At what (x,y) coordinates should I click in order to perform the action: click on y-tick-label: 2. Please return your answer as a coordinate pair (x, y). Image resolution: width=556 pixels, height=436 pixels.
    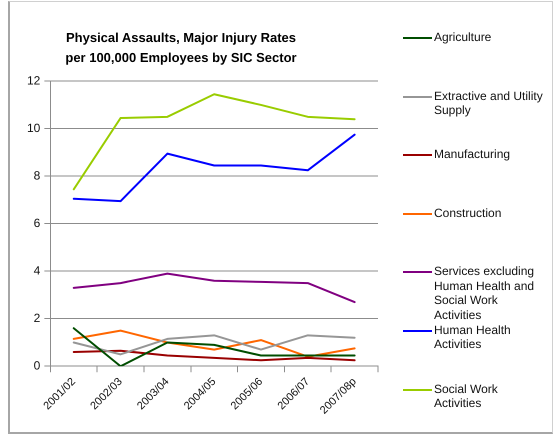
    Looking at the image, I should click on (37, 318).